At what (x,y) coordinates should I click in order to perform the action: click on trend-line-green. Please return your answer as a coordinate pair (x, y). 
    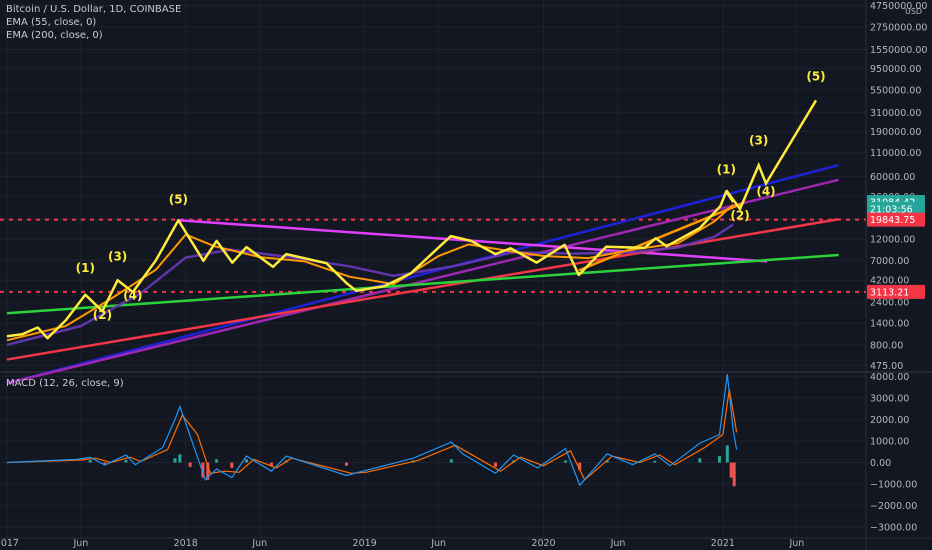
    Looking at the image, I should click on (422, 284).